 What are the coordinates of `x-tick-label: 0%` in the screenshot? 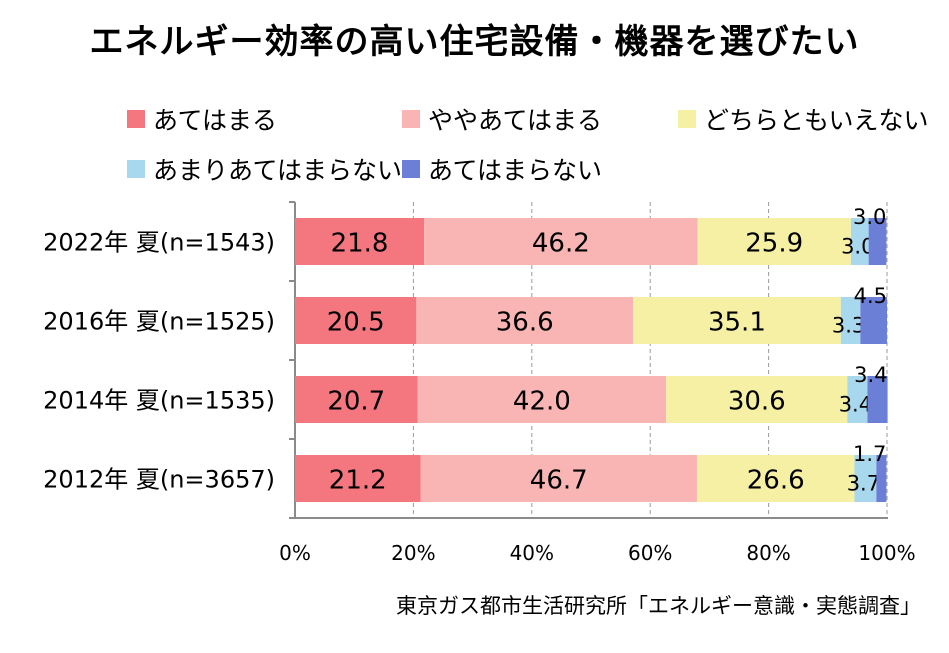 It's located at (295, 553).